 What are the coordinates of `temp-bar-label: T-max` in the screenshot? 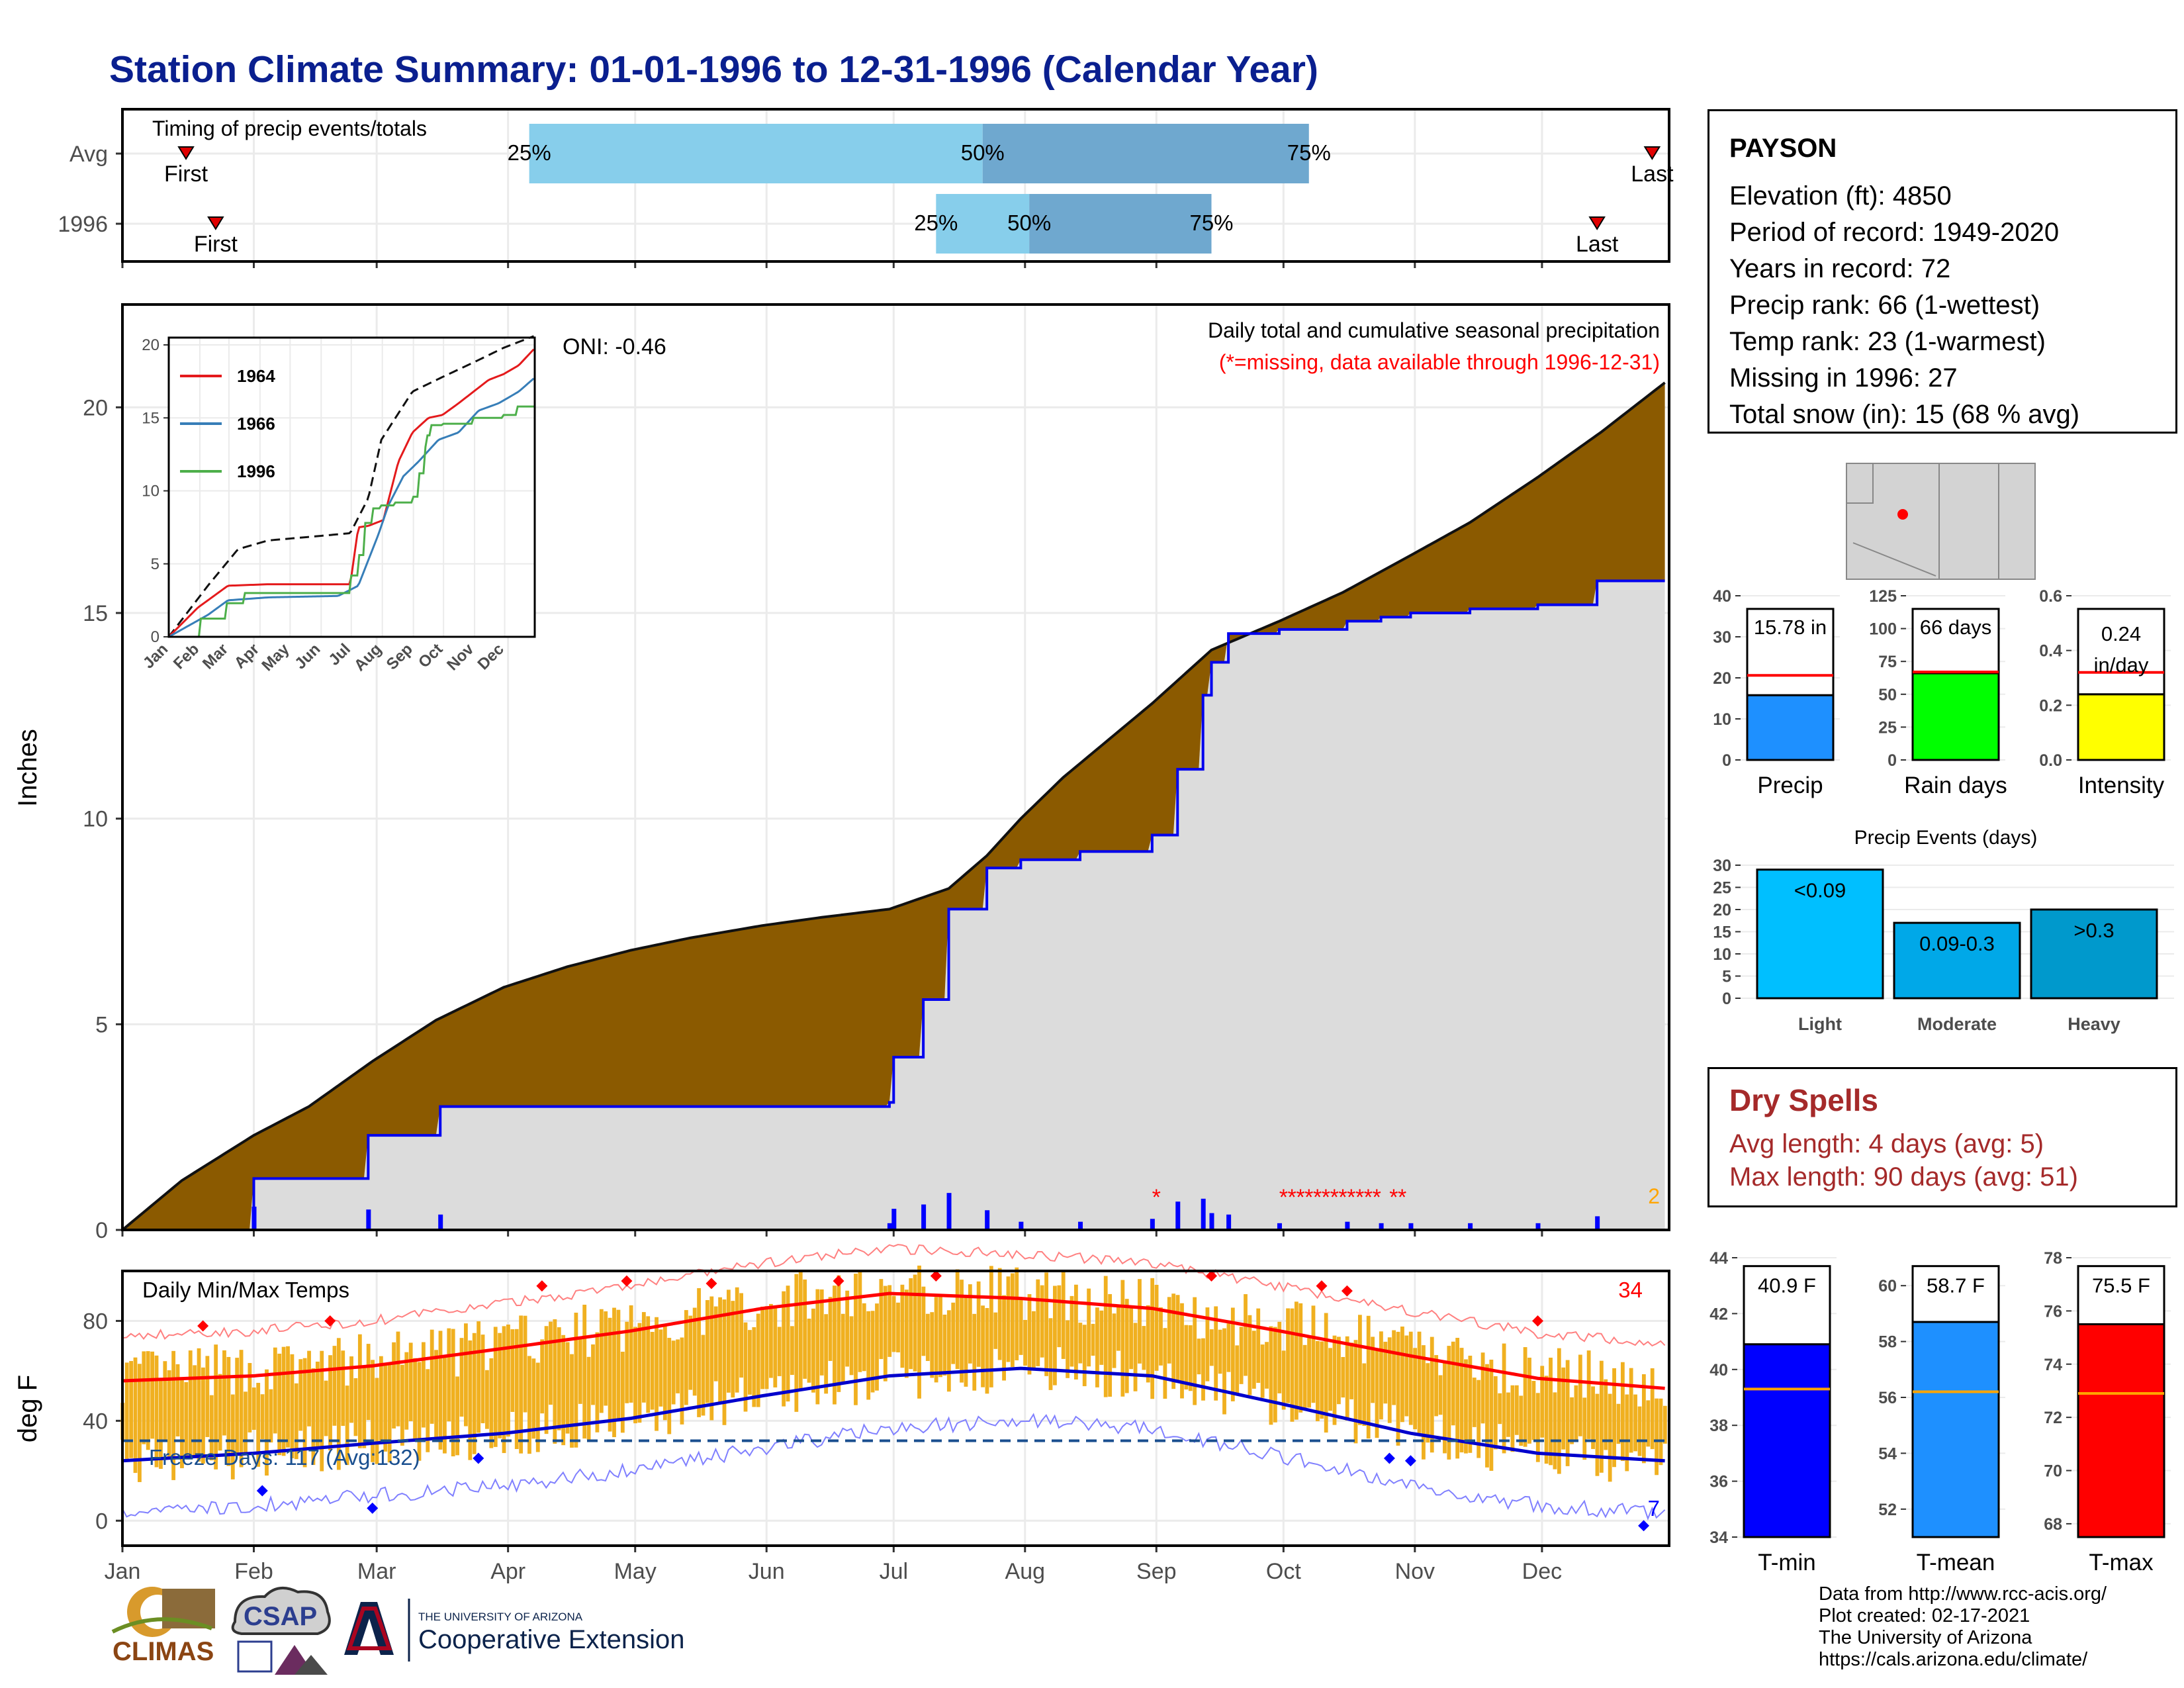 It's located at (2121, 1562).